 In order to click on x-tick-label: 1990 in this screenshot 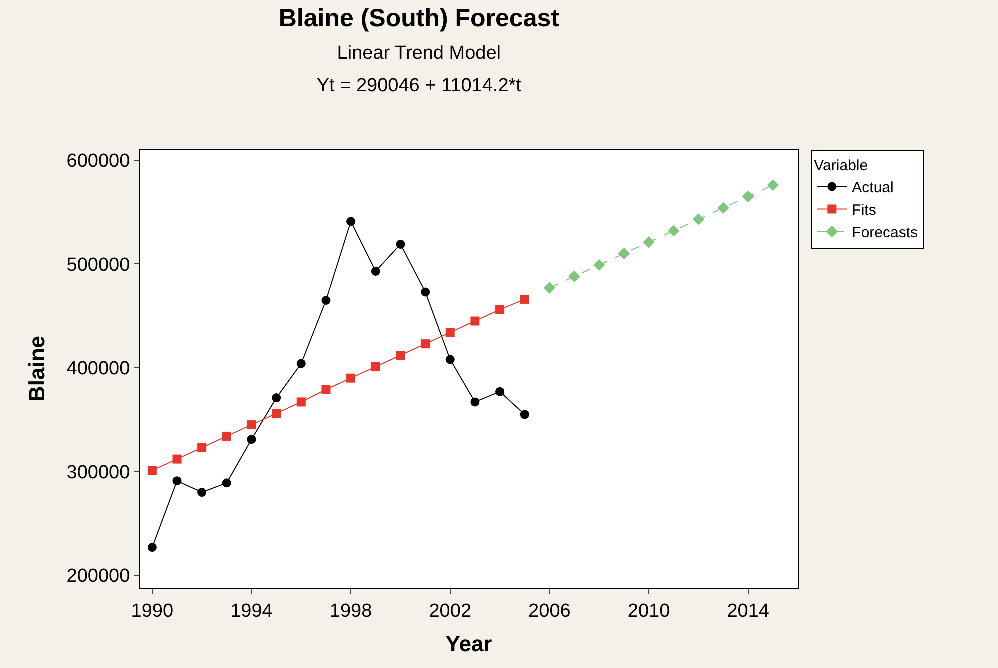, I will do `click(152, 611)`.